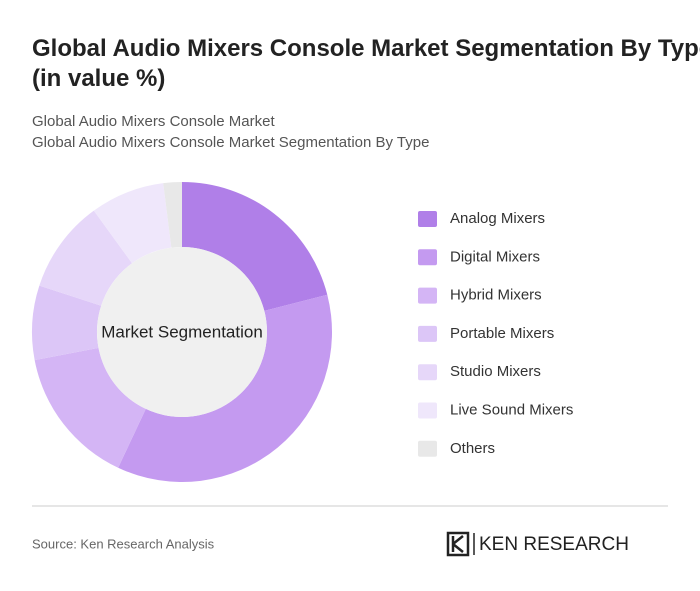 The height and width of the screenshot is (591, 700). I want to click on legend-label: Live Sound Mixers, so click(511, 409).